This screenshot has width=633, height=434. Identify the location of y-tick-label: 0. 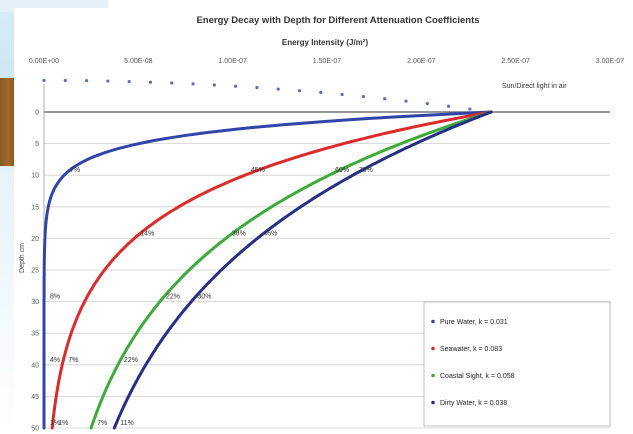
(37, 113).